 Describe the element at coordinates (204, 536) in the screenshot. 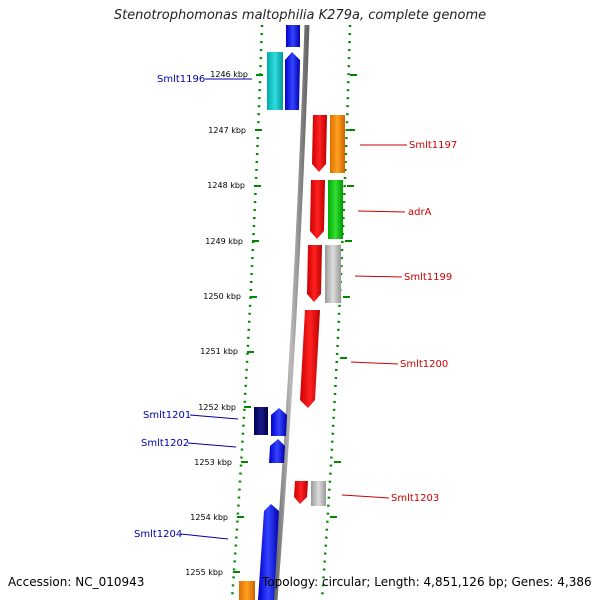

I see `leader-line-smlt1204` at that location.